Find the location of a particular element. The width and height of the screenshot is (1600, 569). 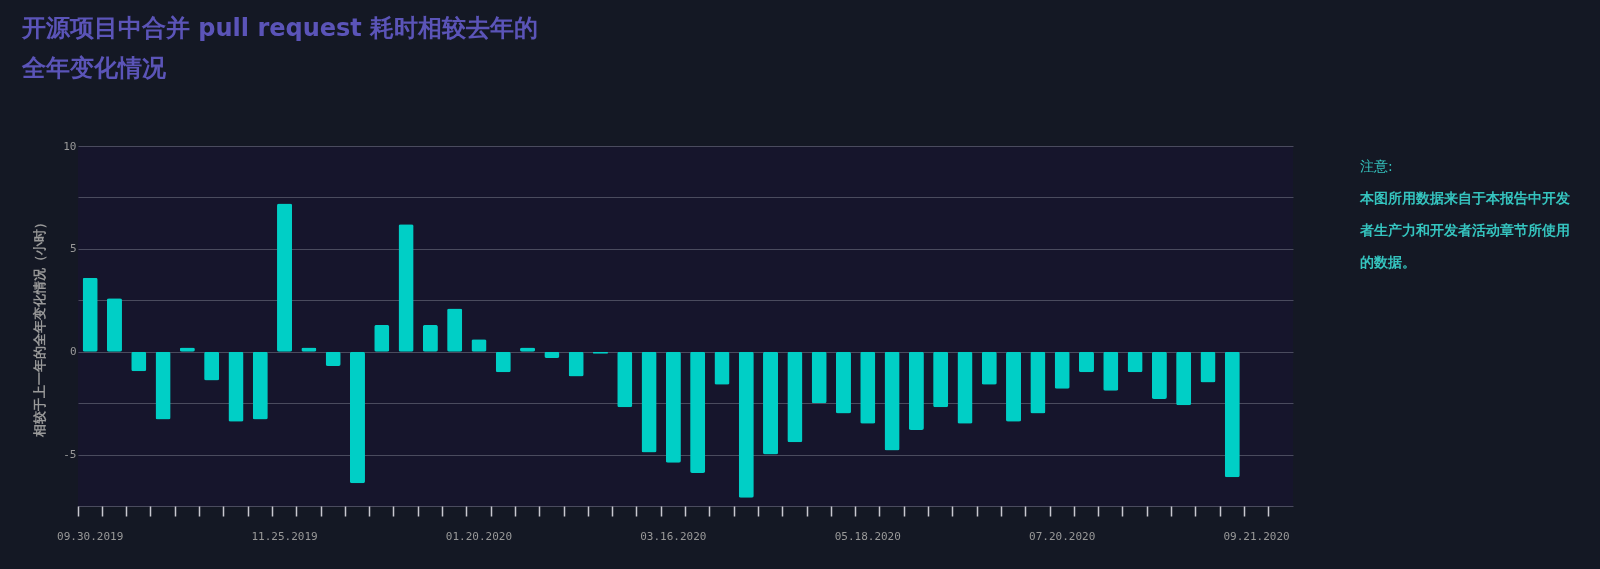

x-tick-label: 11.25.2019 is located at coordinates (284, 536).